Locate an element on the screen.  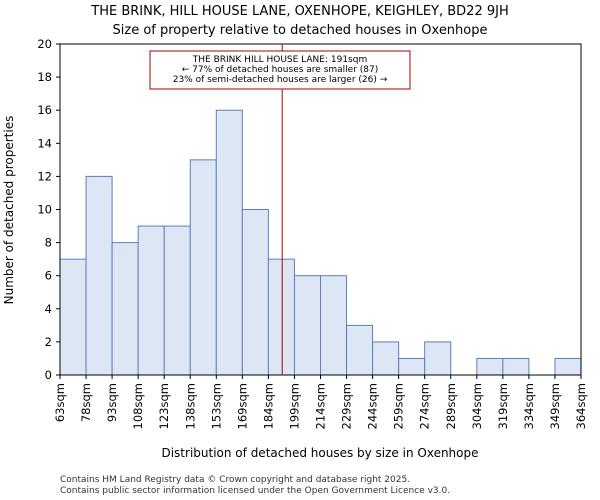
x-tick-label: 319sqm is located at coordinates (503, 406).